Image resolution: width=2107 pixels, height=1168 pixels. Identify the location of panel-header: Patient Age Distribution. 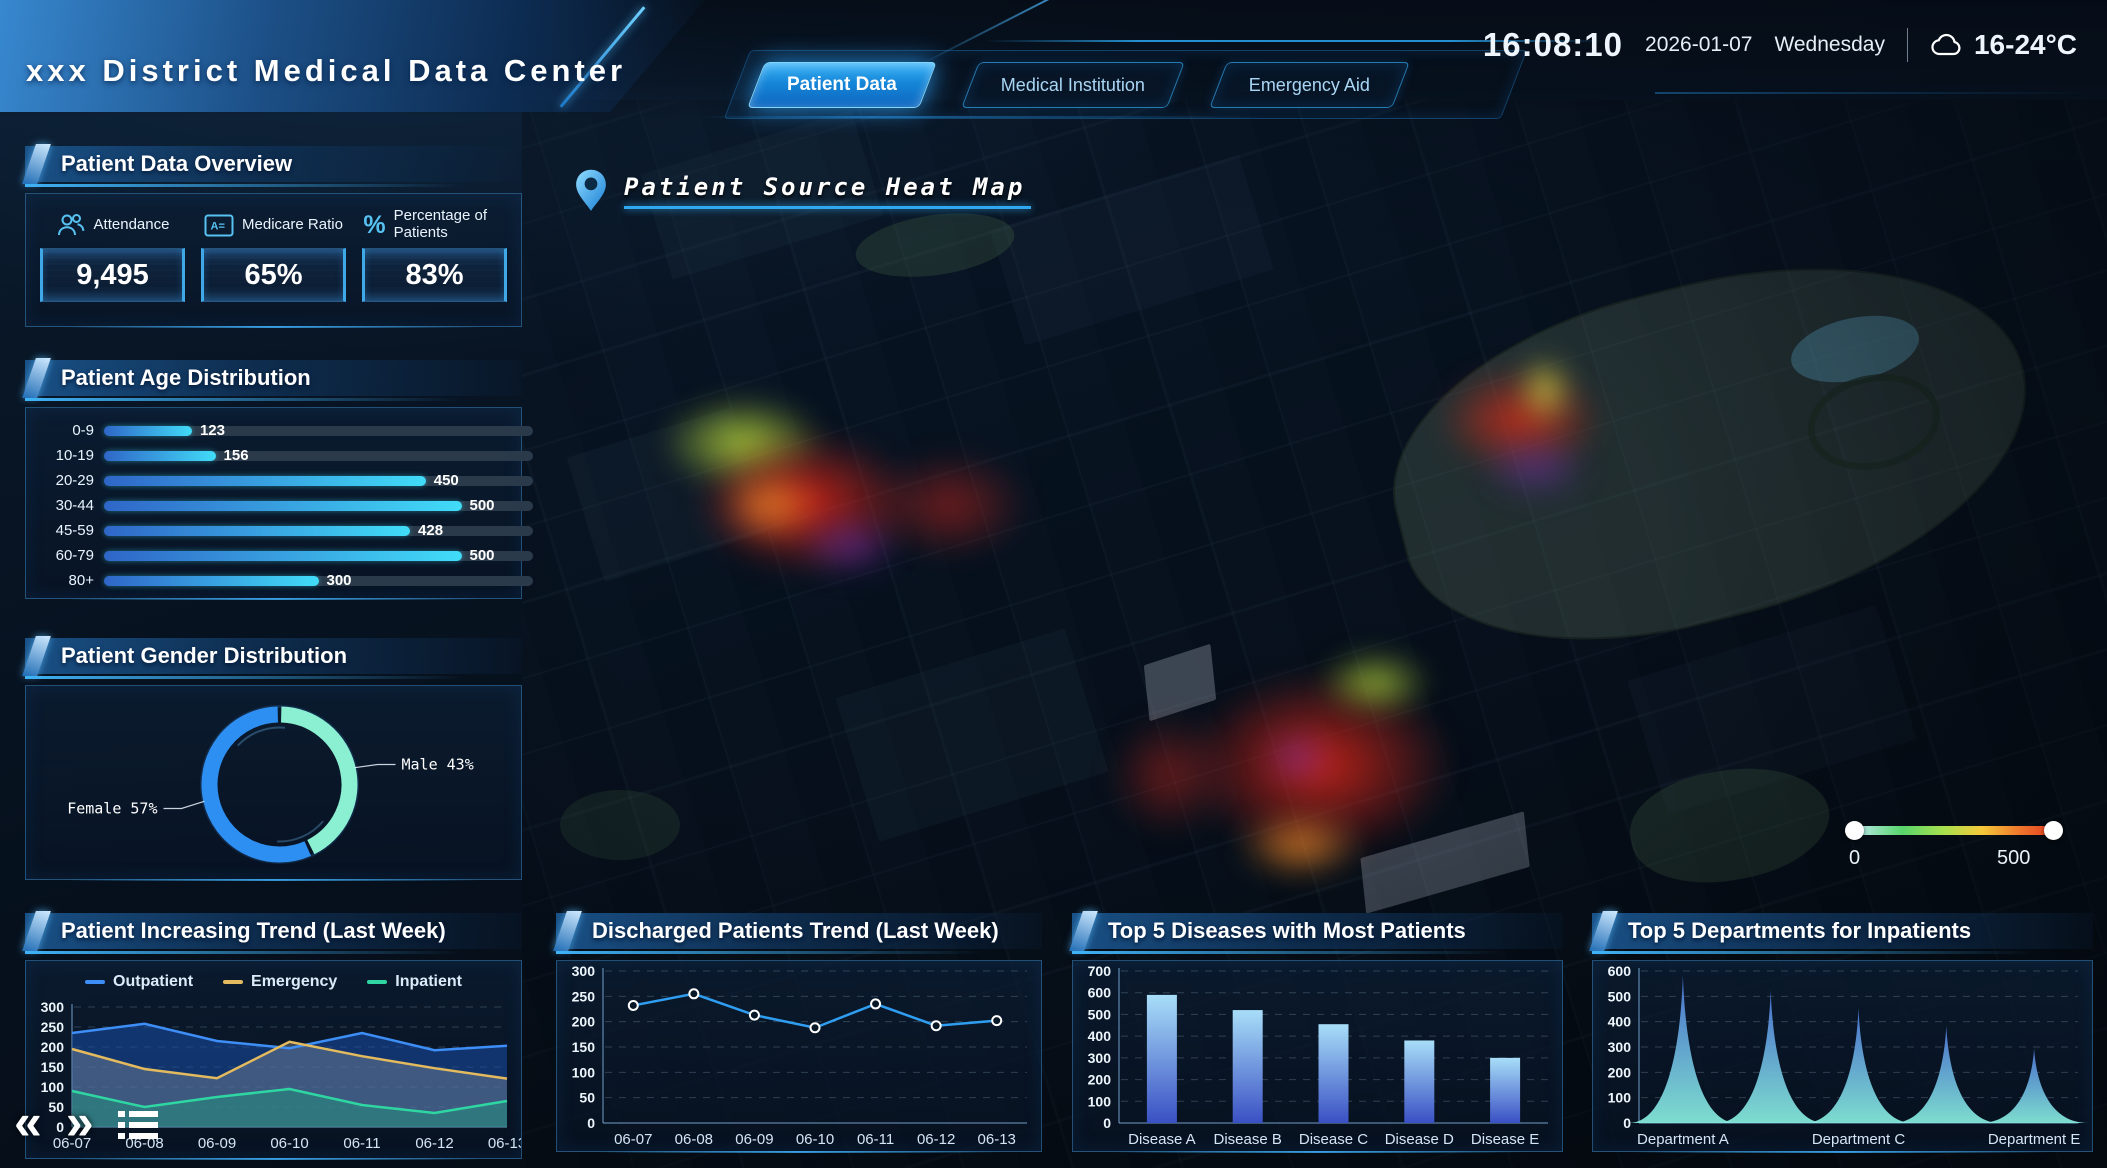
(273, 380).